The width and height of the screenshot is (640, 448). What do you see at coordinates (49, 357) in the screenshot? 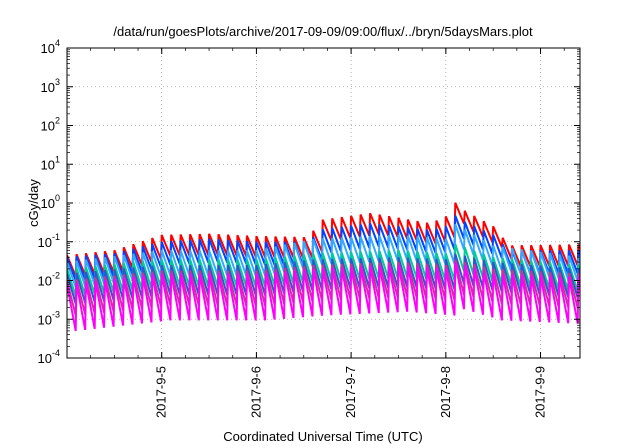
I see `y-tick-label: 10⁻⁴` at bounding box center [49, 357].